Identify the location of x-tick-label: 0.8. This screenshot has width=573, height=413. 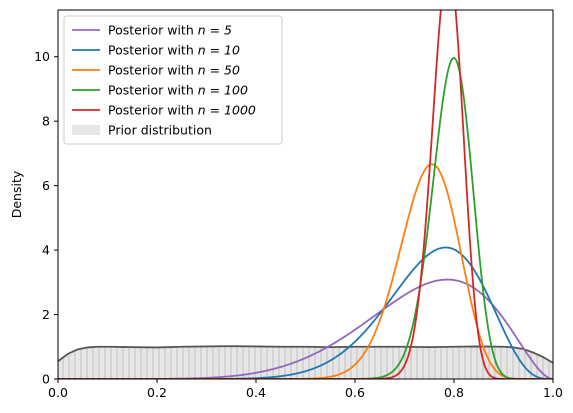
(454, 392).